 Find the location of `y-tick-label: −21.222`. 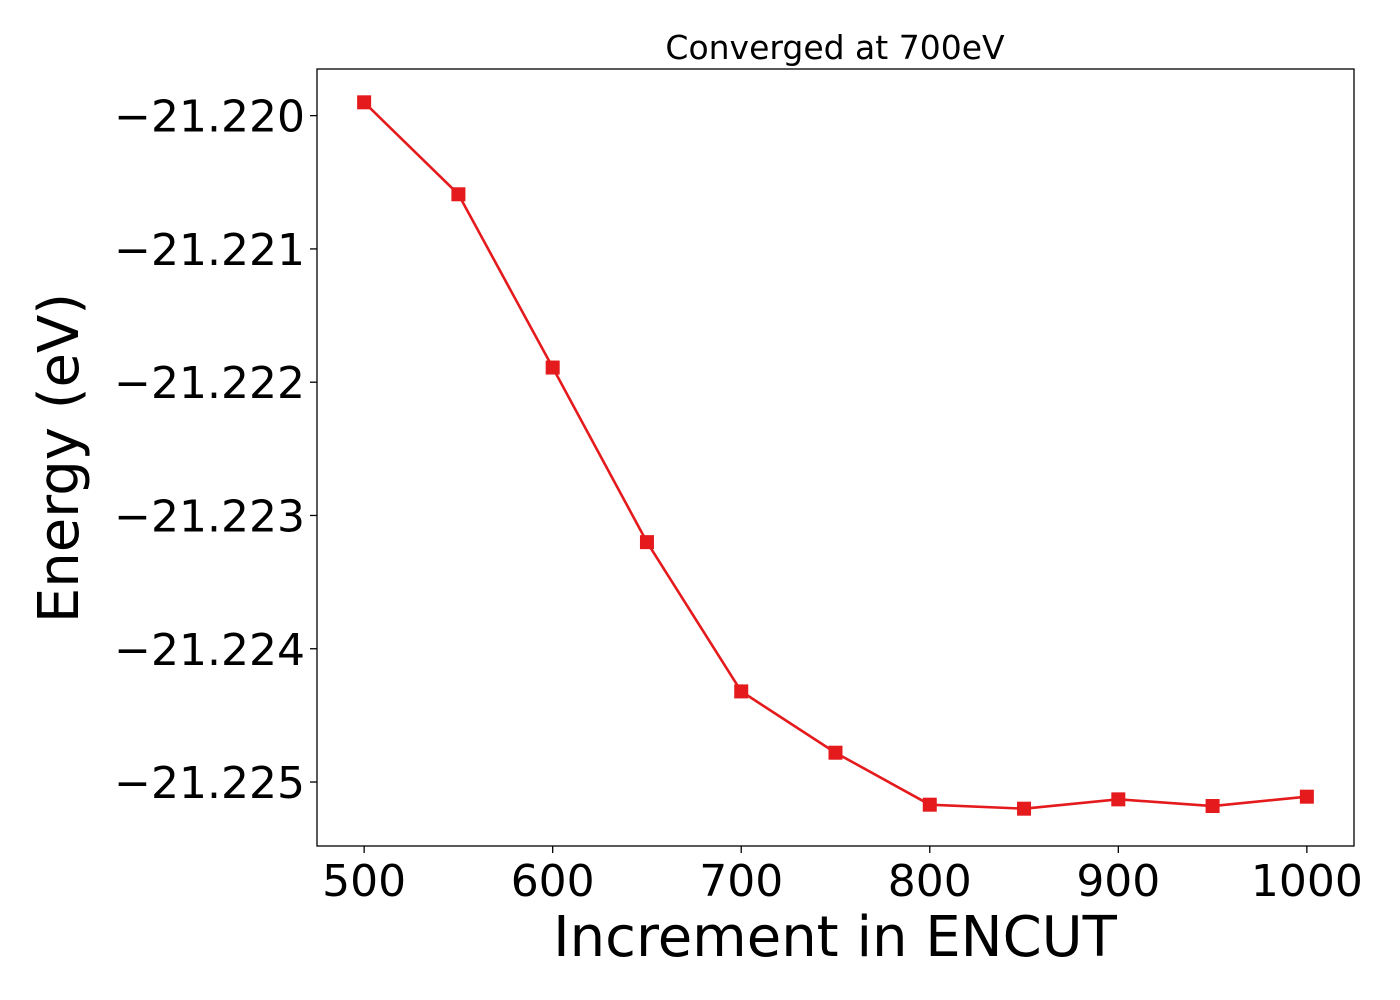

y-tick-label: −21.222 is located at coordinates (209, 383).